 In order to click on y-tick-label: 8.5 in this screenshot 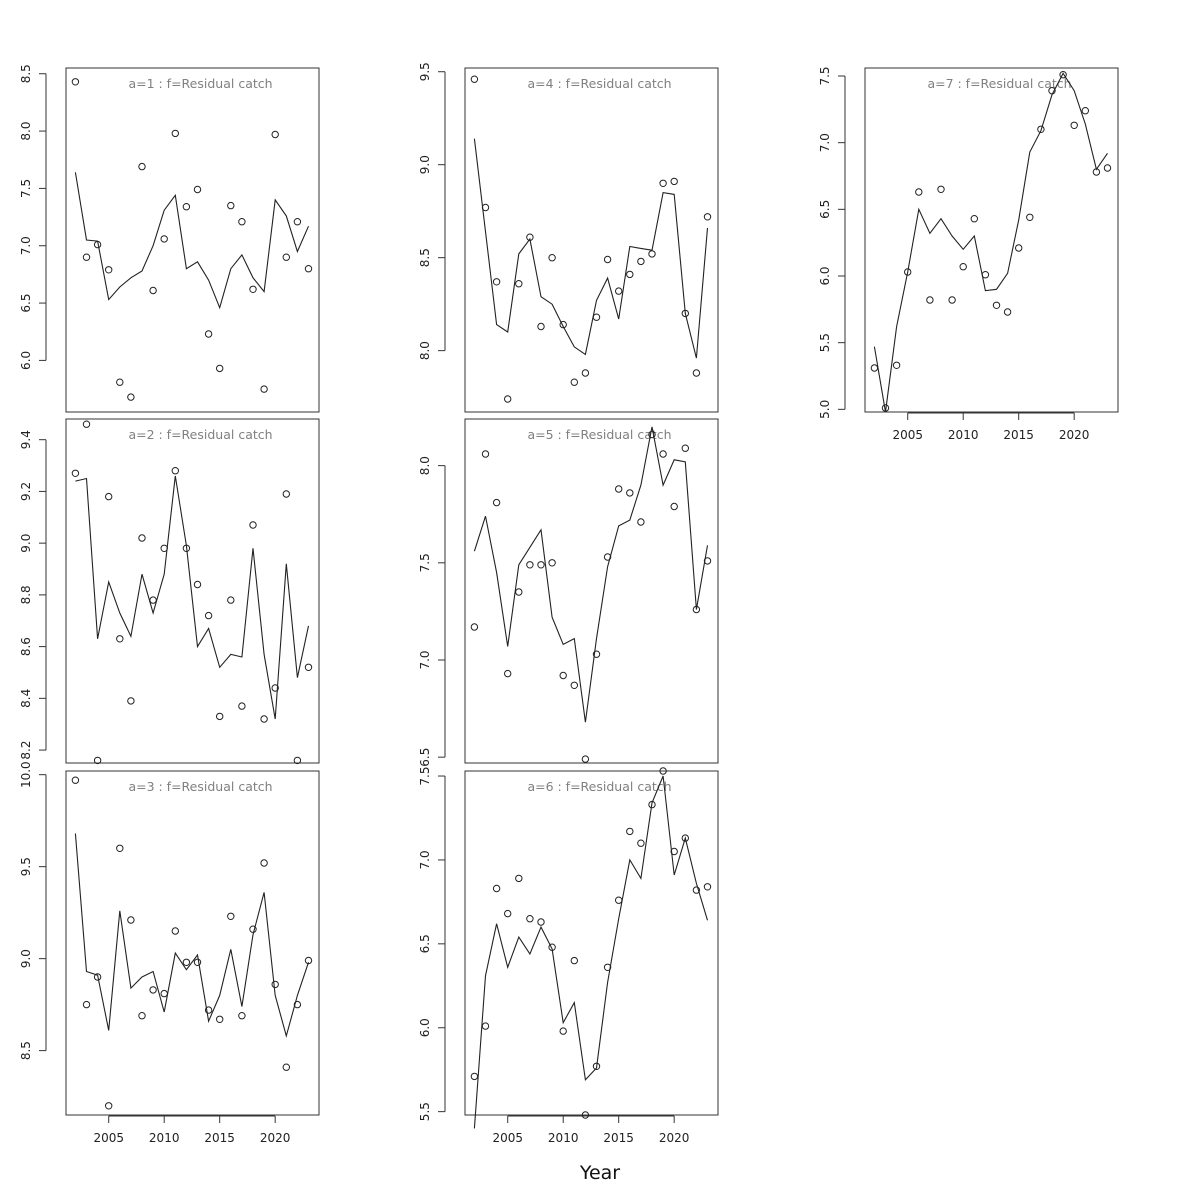, I will do `click(425, 257)`.